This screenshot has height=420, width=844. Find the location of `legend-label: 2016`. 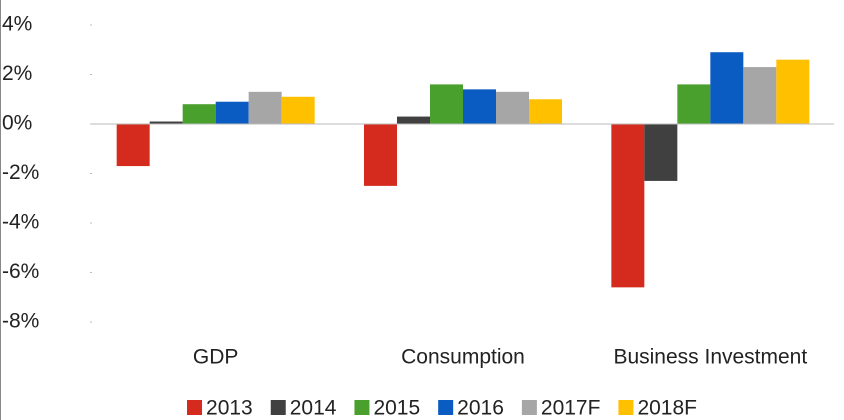

legend-label: 2016 is located at coordinates (480, 408).